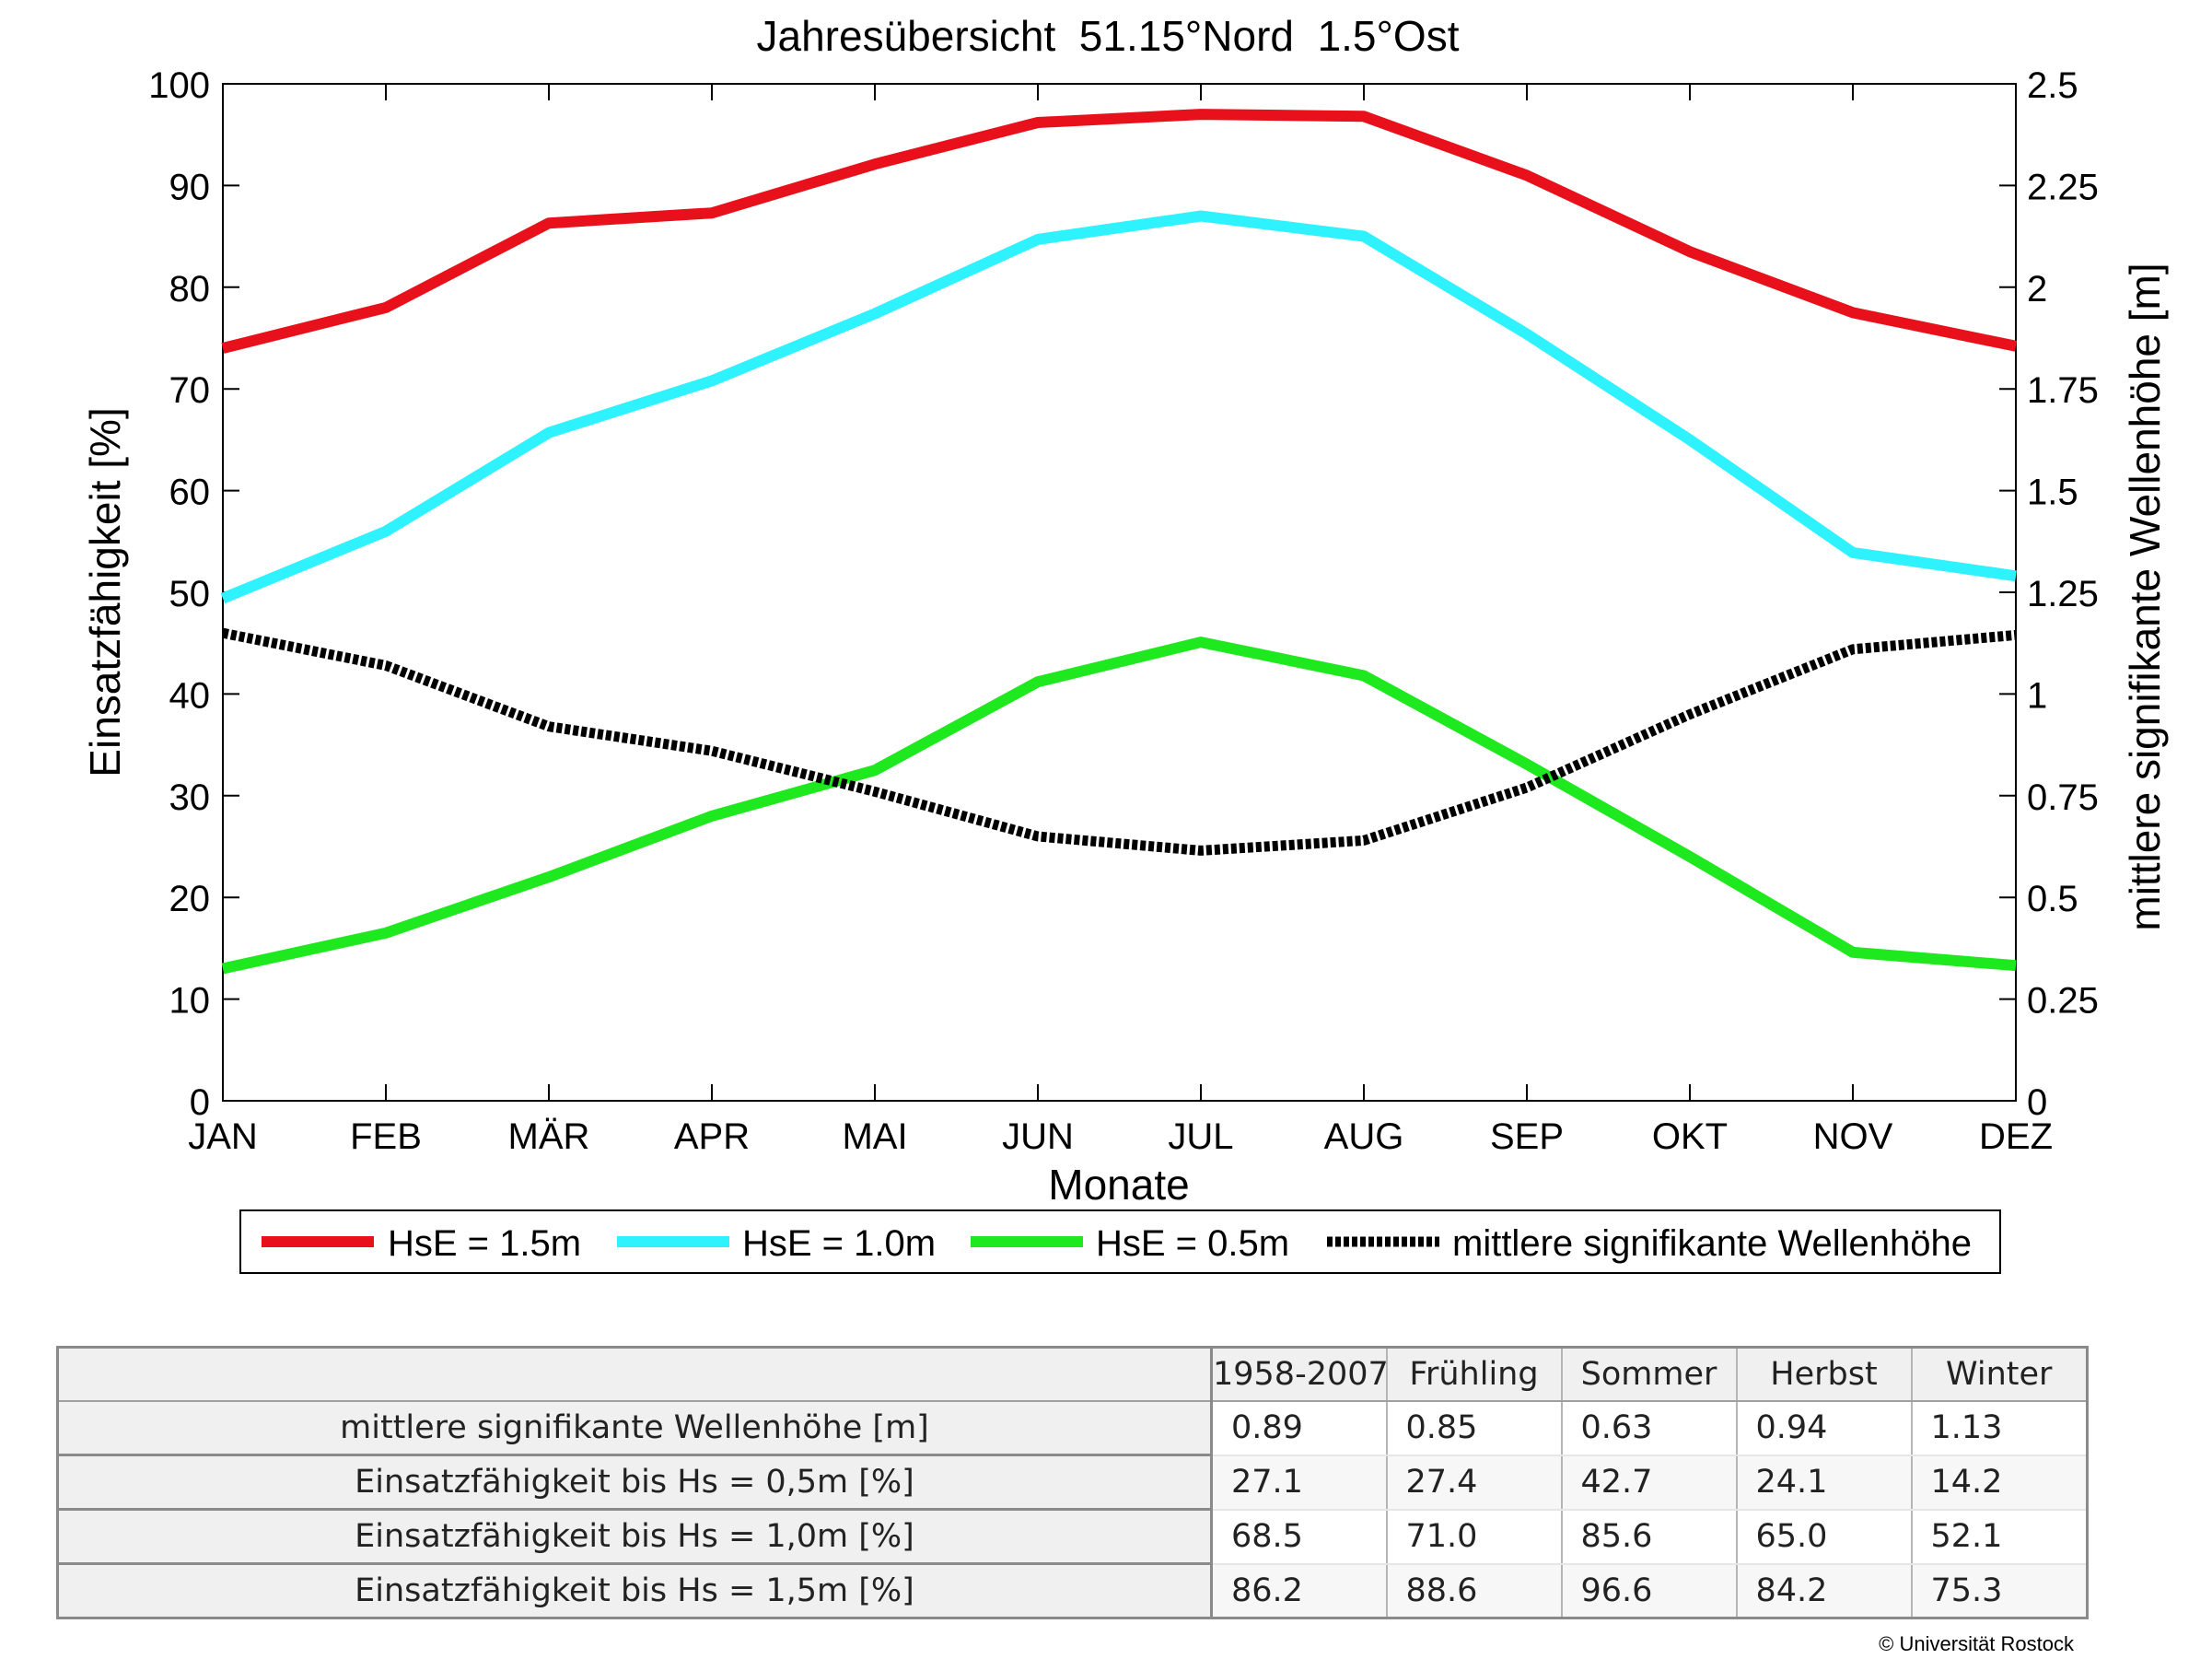  I want to click on column-header: Frühling, so click(1474, 1374).